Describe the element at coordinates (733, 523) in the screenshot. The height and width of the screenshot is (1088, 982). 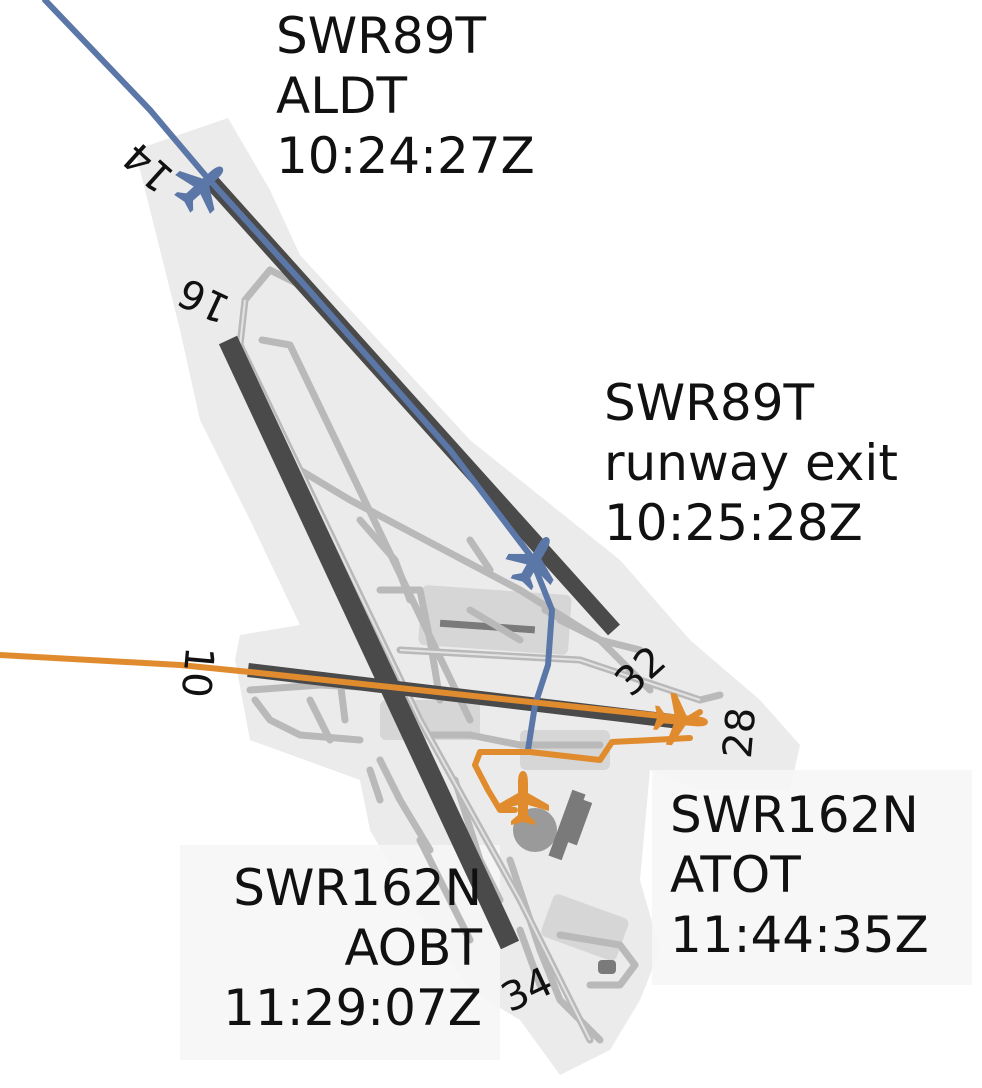
I see `event-time: 10:25:28Z` at that location.